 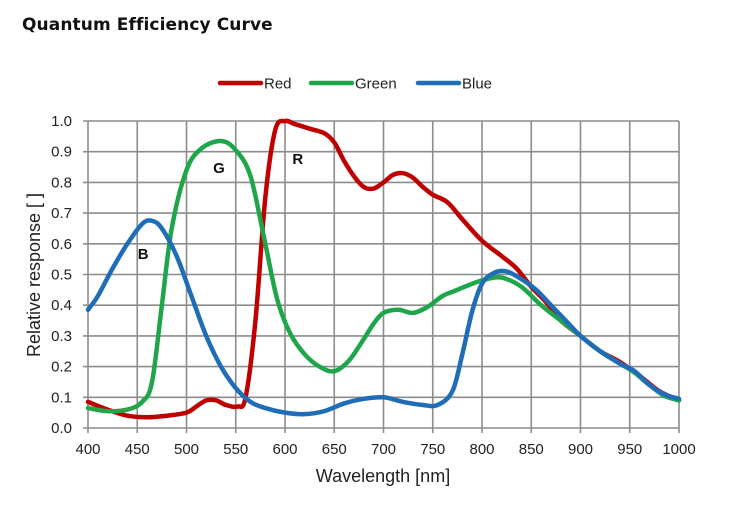 What do you see at coordinates (147, 25) in the screenshot?
I see `chart-title: Quantum Efficiency Curve` at bounding box center [147, 25].